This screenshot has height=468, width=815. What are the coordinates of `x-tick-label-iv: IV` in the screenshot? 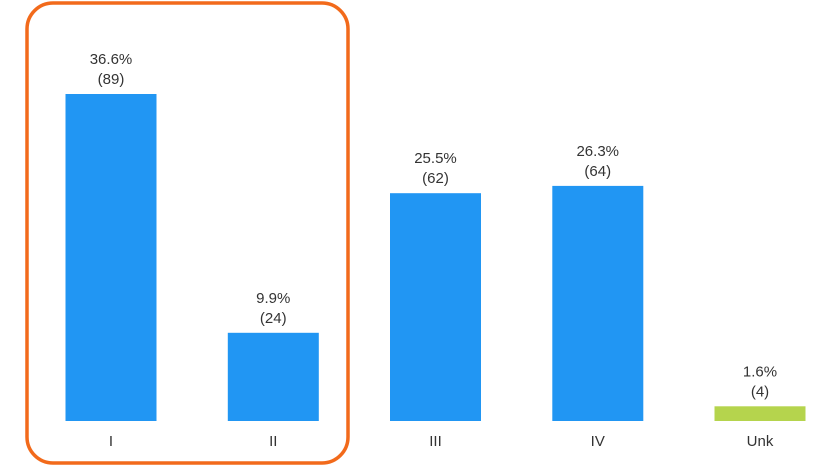 It's located at (598, 441).